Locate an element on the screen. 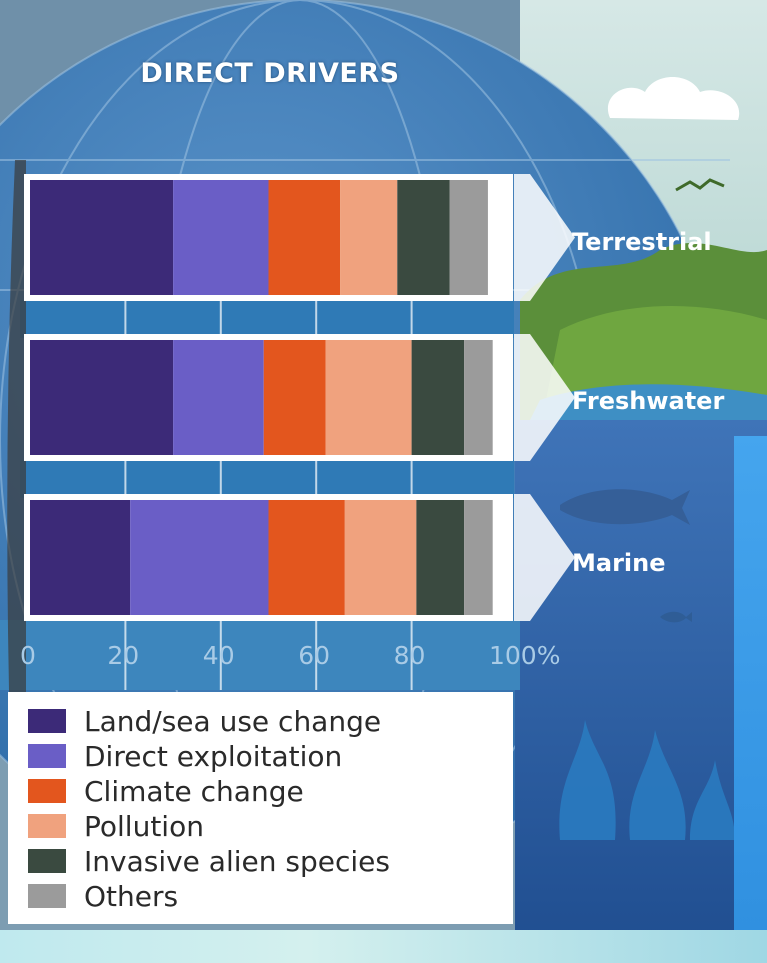  legend-label: Others is located at coordinates (131, 896).